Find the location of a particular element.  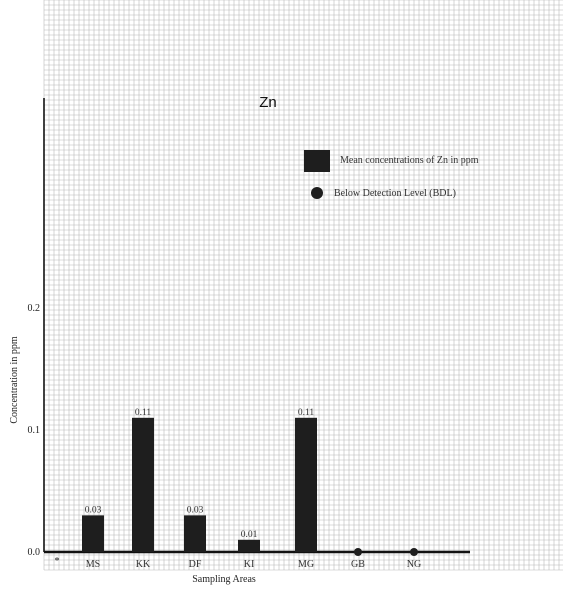

chart-bars is located at coordinates (250, 486).